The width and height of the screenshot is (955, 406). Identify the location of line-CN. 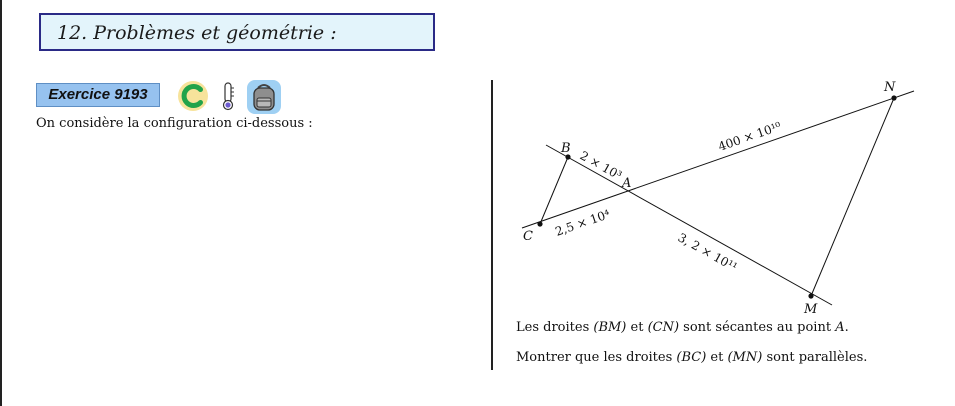
(718, 159).